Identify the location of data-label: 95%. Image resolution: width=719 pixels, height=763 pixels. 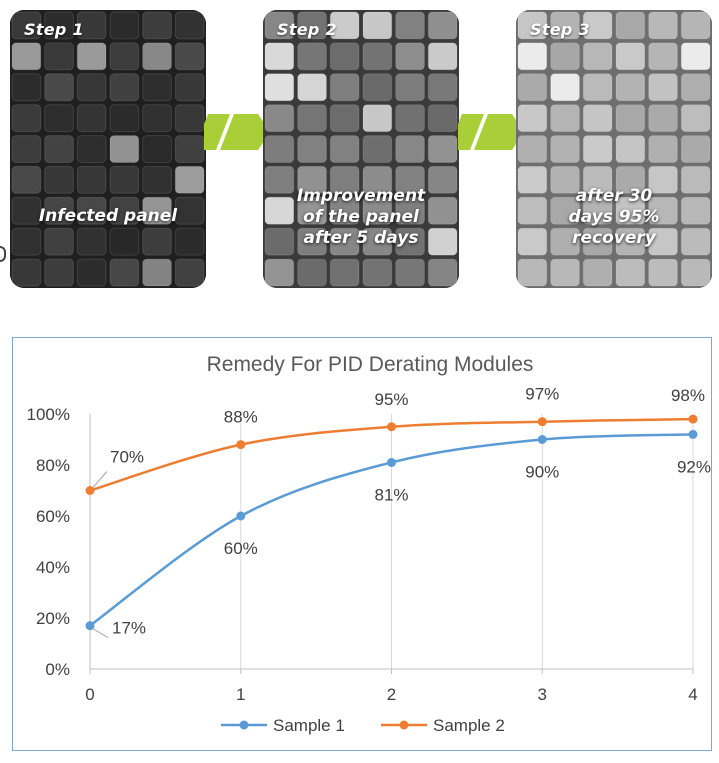
(391, 399).